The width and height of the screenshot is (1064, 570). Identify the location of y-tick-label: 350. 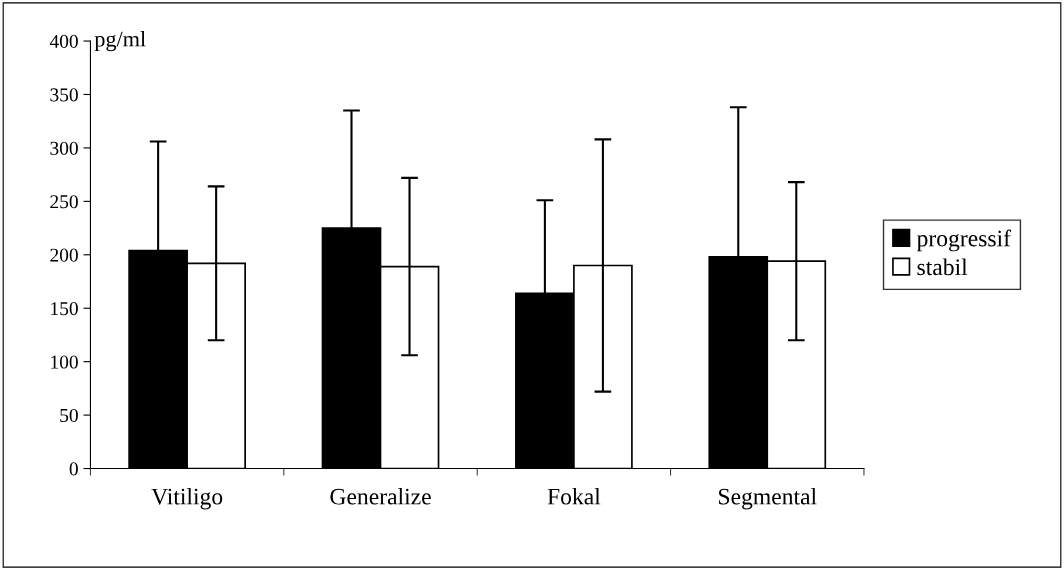
(64, 95).